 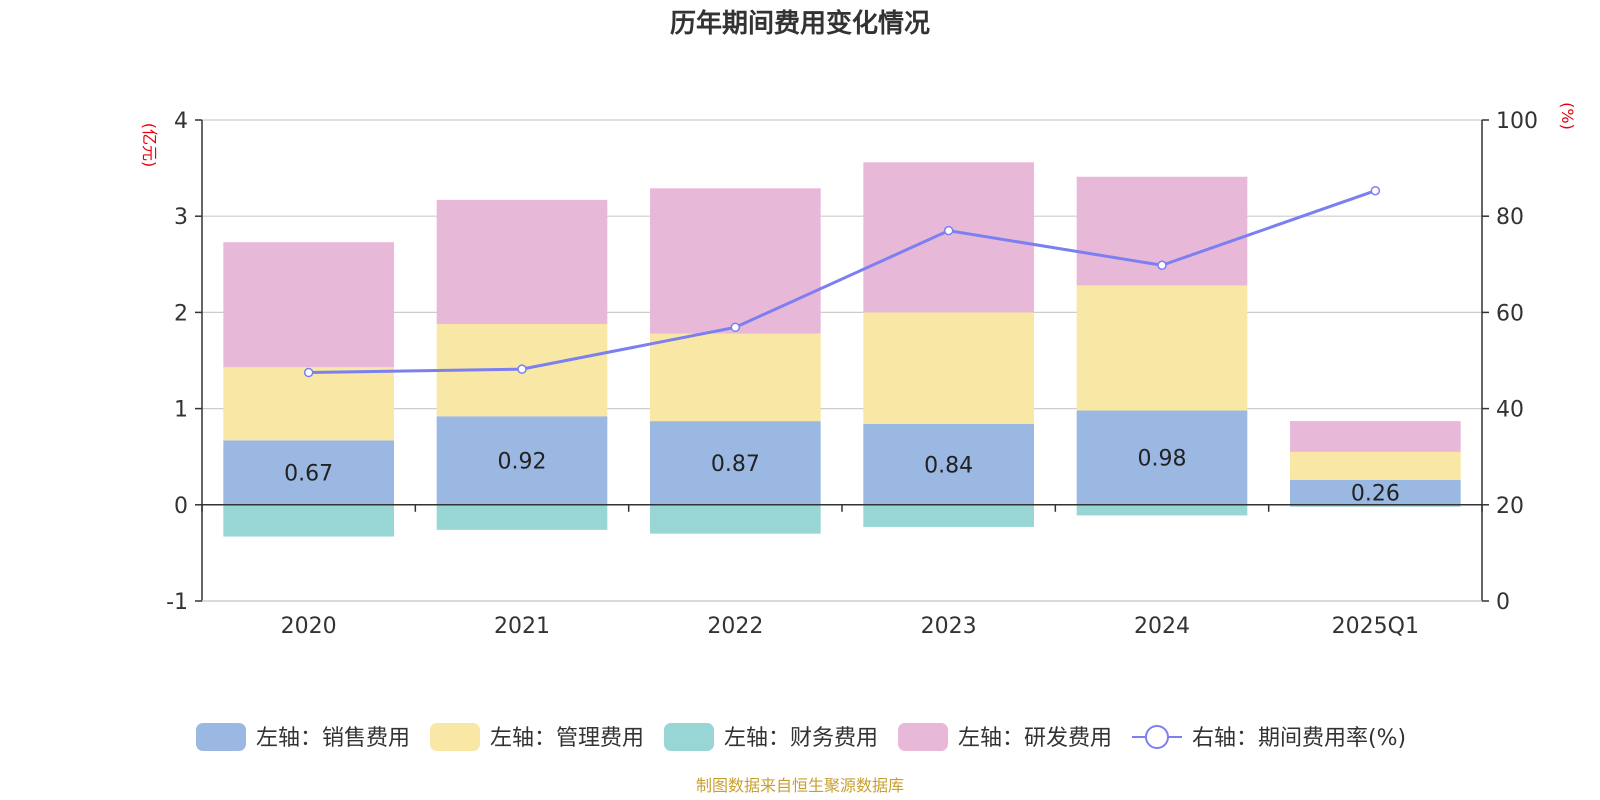 I want to click on legend-label: 左轴：管理费用, so click(x=567, y=738).